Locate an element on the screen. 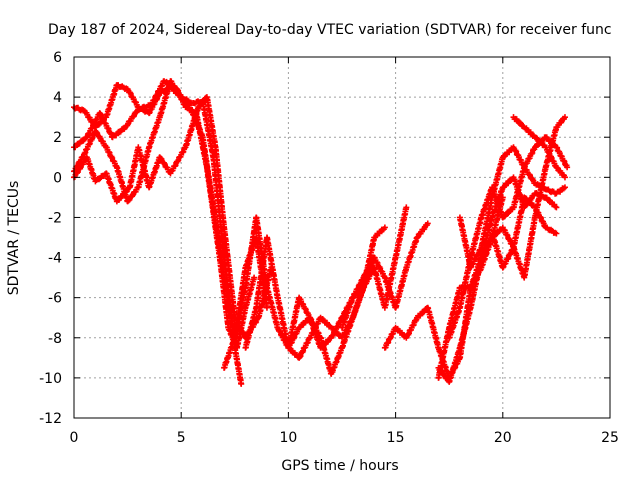 Image resolution: width=640 pixels, height=480 pixels. x-tick-label: 20 is located at coordinates (503, 438).